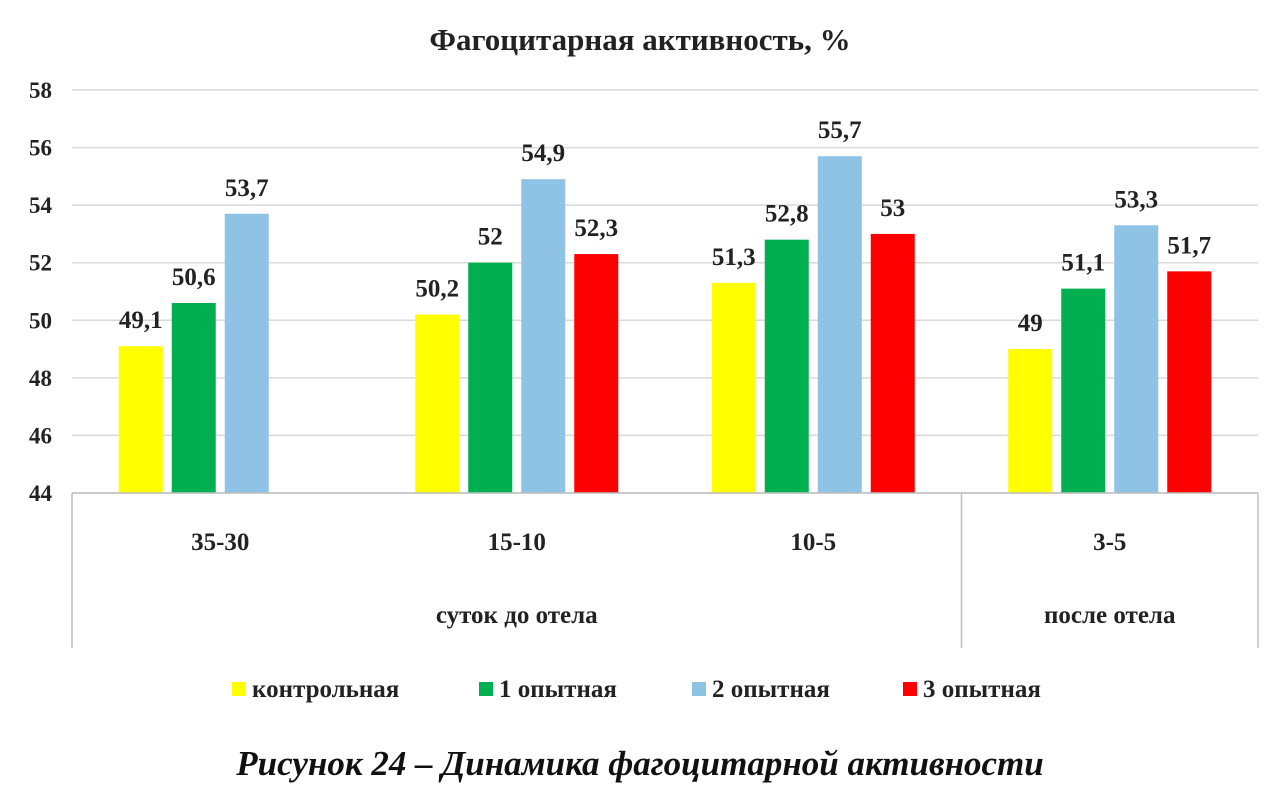  Describe the element at coordinates (813, 542) in the screenshot. I see `x-category-label: 10-5` at that location.